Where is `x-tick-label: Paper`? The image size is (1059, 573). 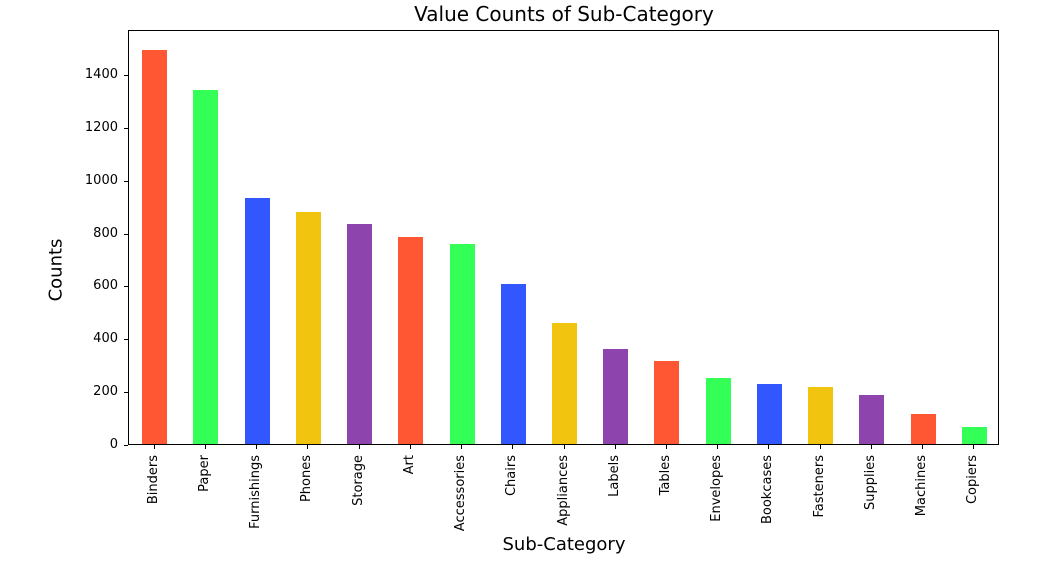 x-tick-label: Paper is located at coordinates (204, 473).